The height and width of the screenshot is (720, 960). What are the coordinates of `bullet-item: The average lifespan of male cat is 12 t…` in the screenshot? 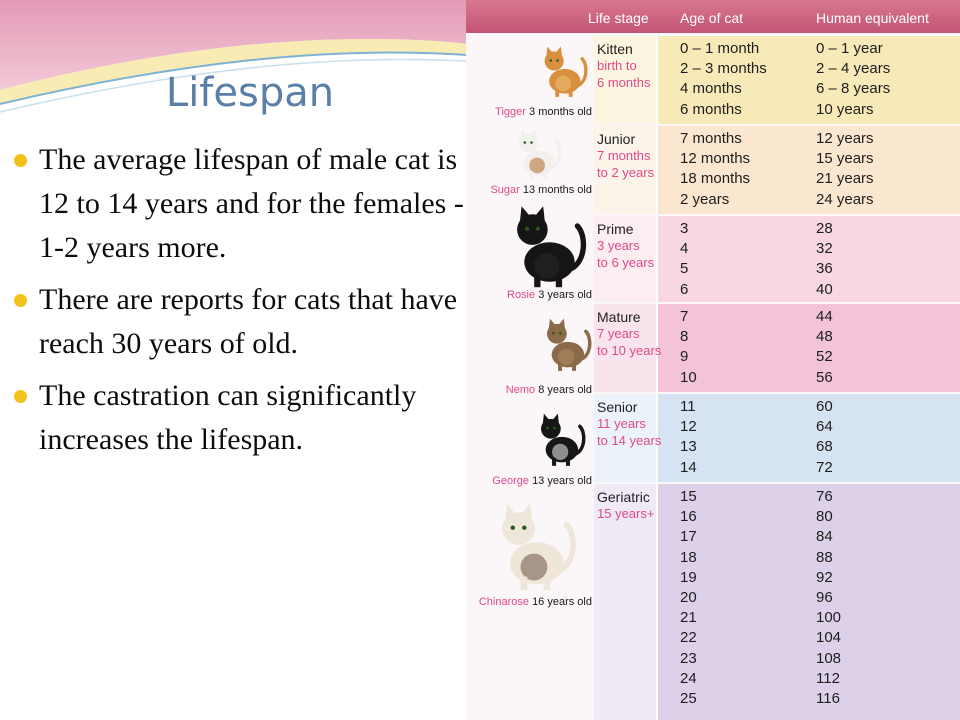 It's located at (247, 204).